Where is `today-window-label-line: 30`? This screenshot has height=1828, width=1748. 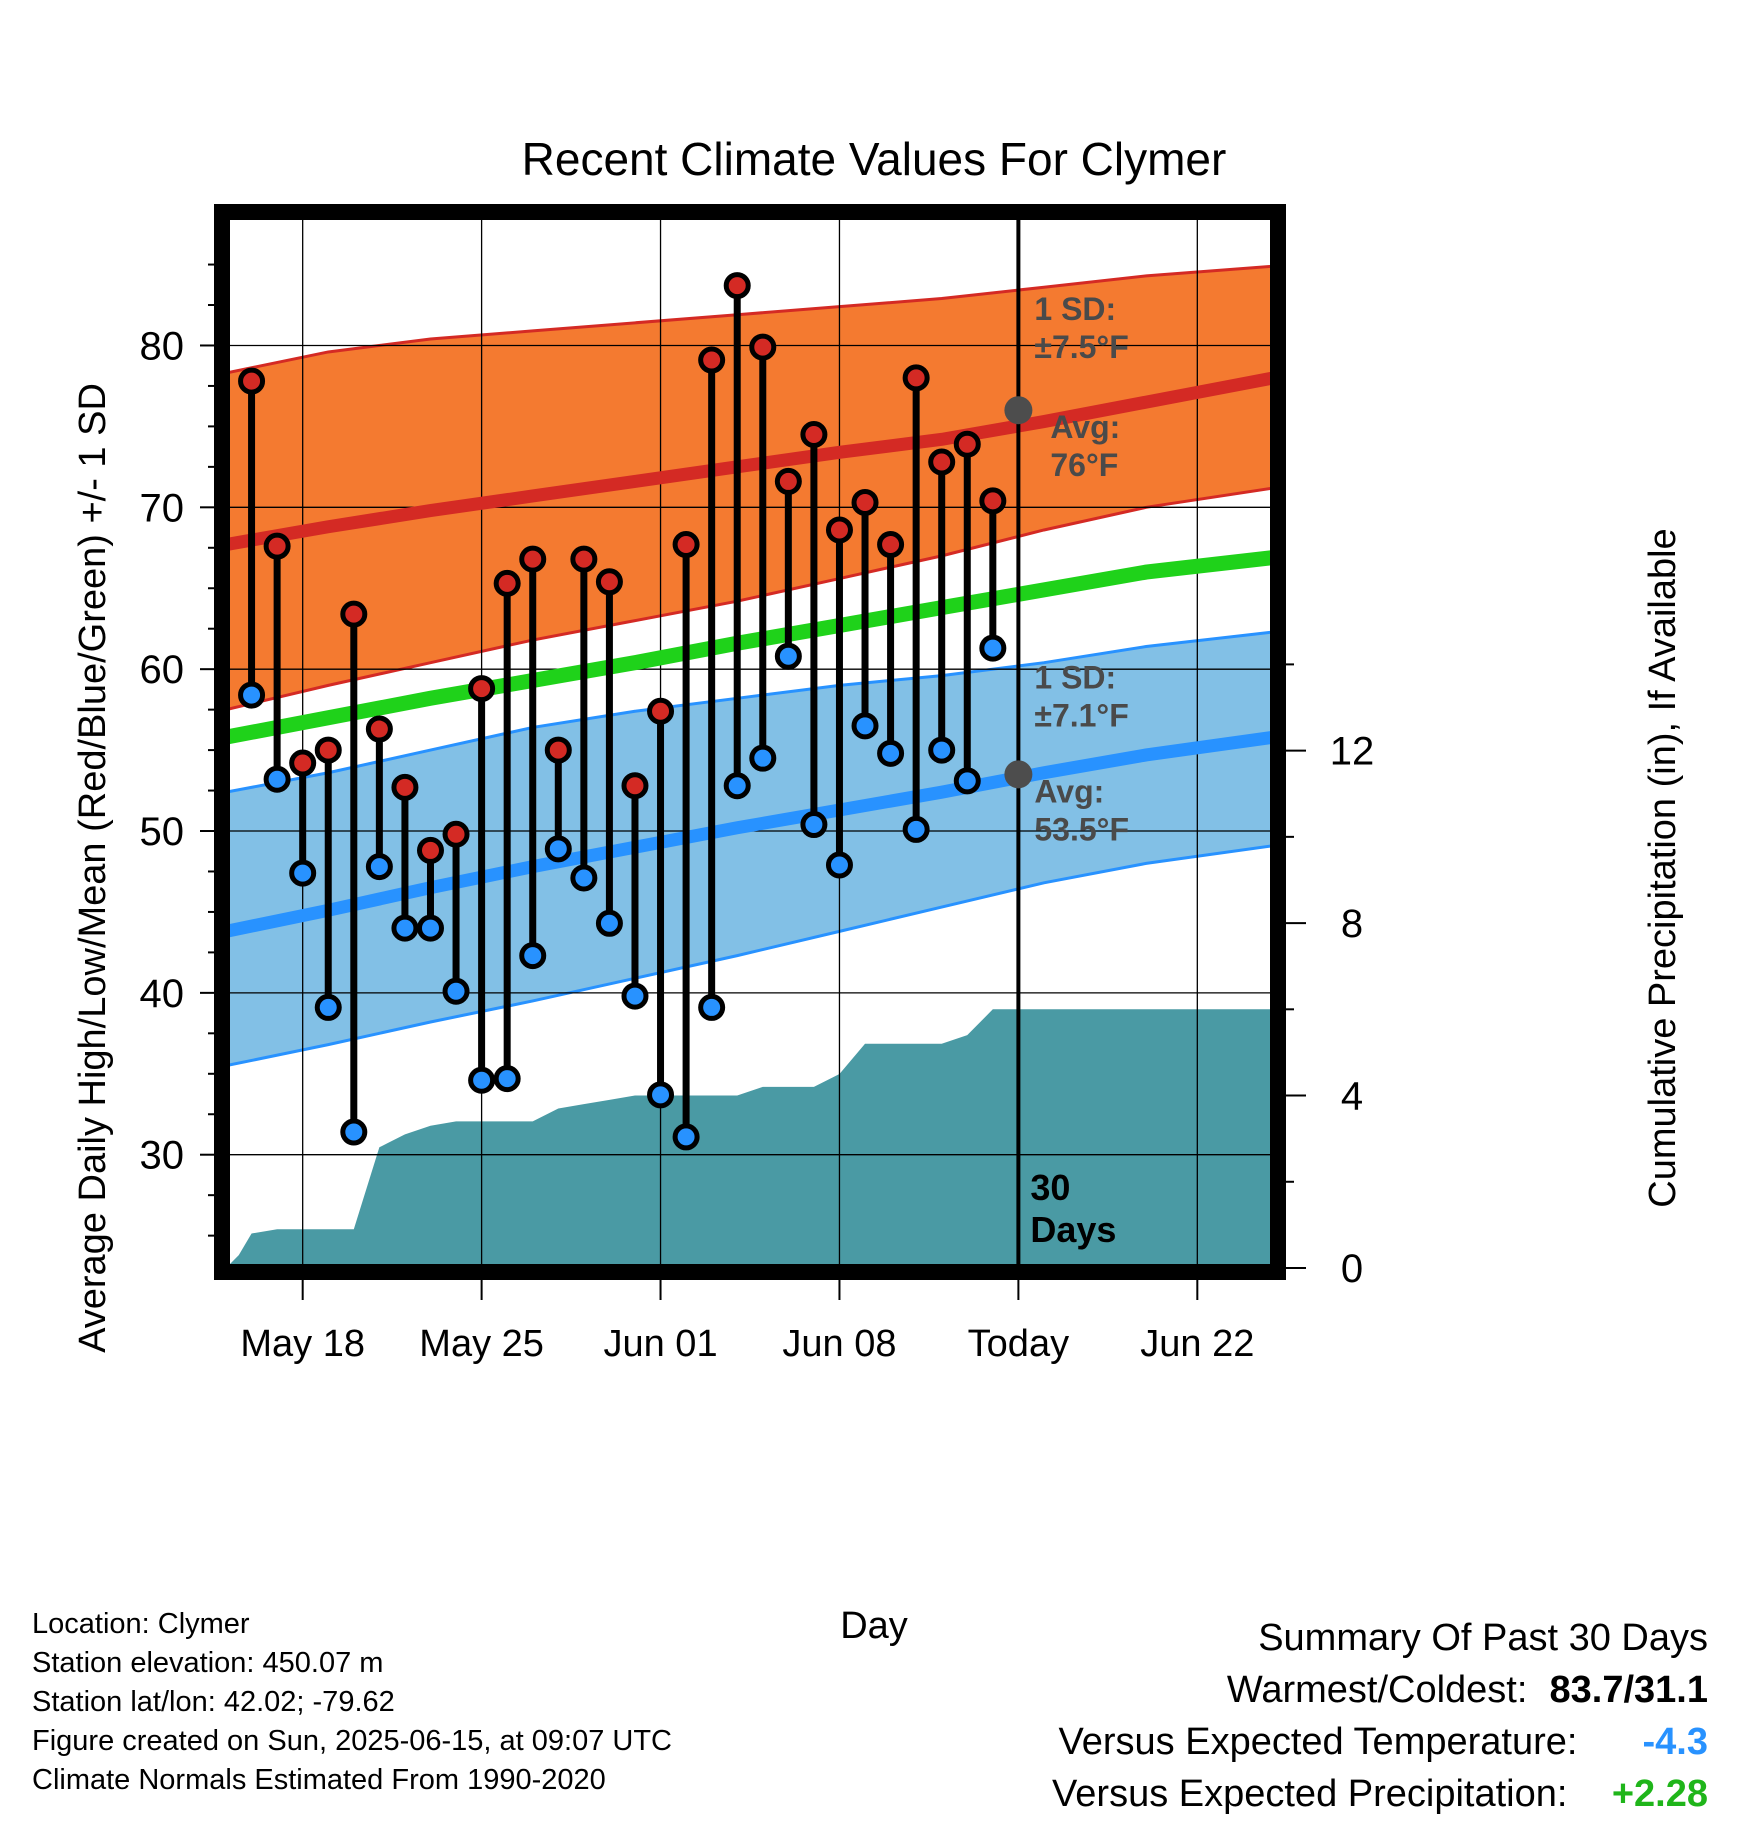 today-window-label-line: 30 is located at coordinates (1050, 1187).